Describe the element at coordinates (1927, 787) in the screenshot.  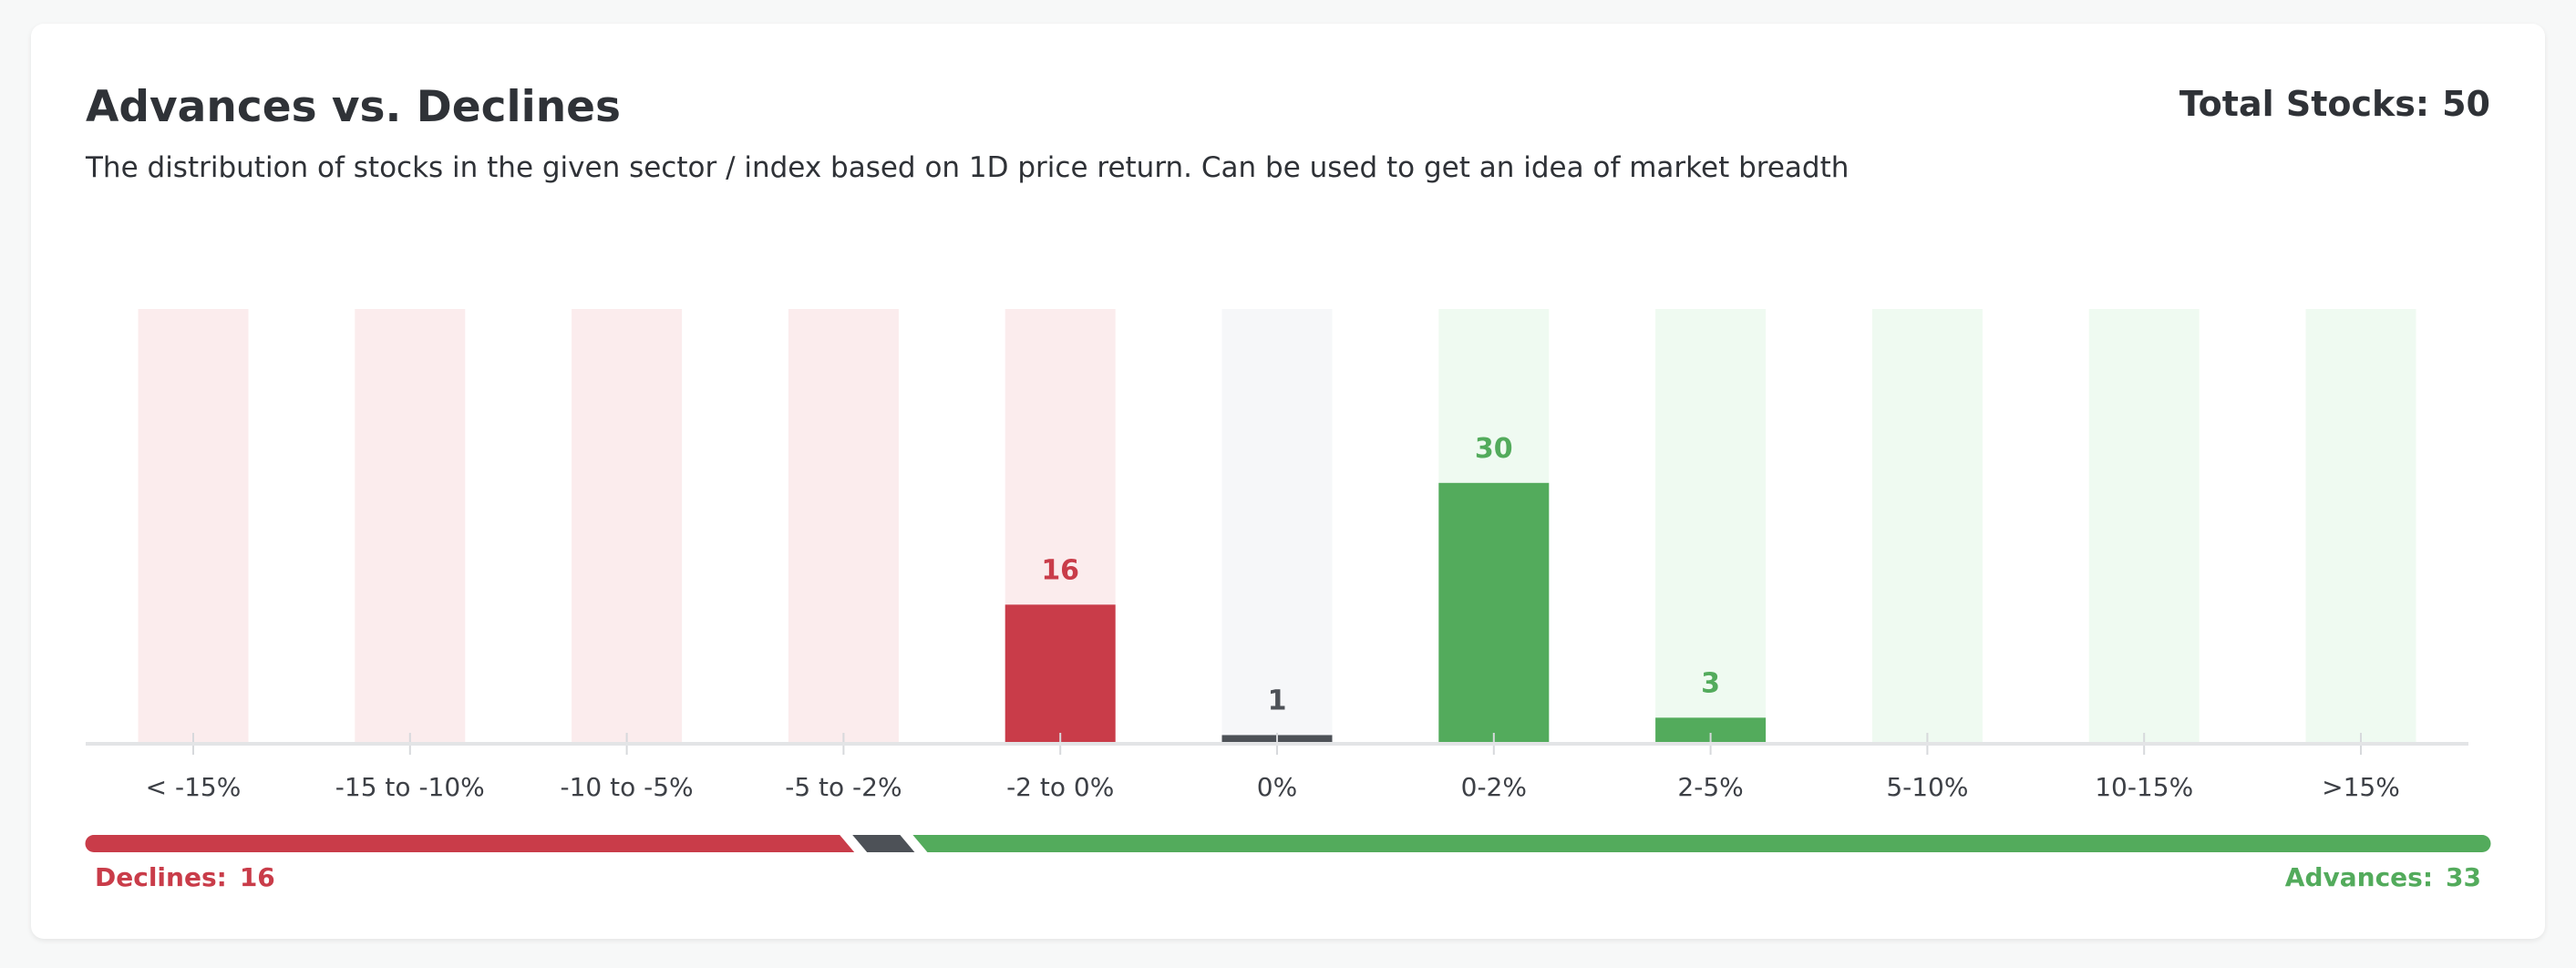
I see `x-tick-label: 5-10%` at that location.